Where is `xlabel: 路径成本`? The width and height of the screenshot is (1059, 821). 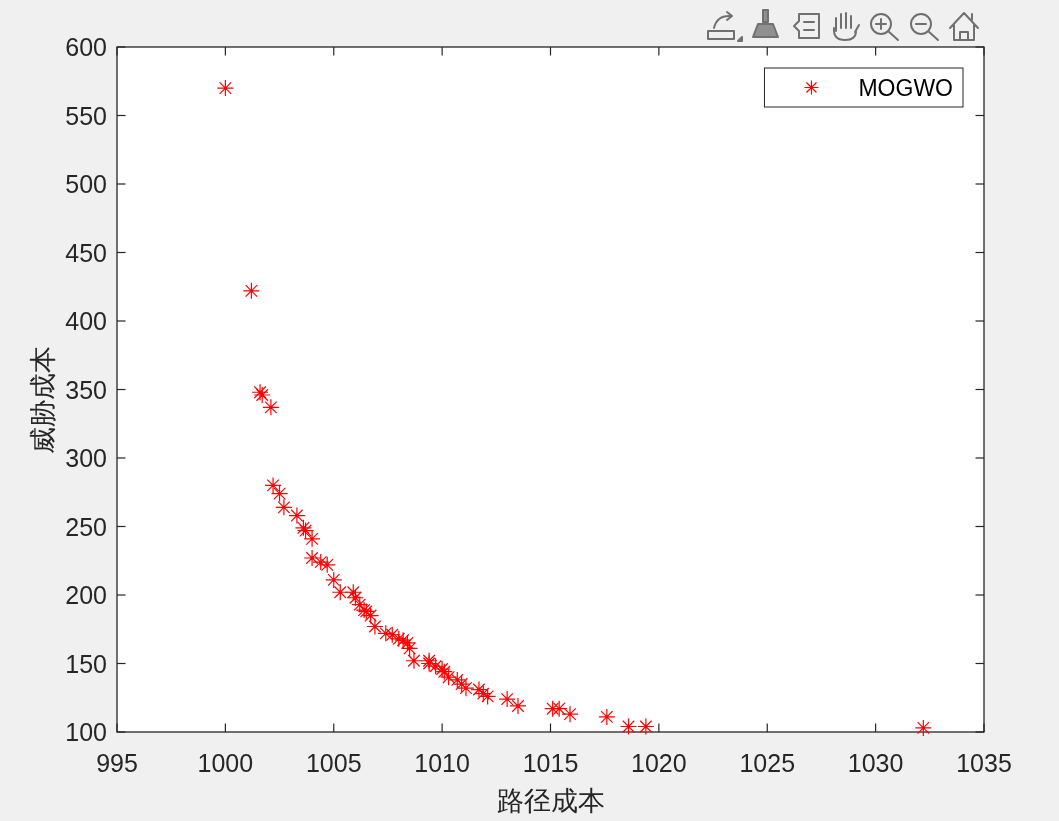
xlabel: 路径成本 is located at coordinates (550, 801).